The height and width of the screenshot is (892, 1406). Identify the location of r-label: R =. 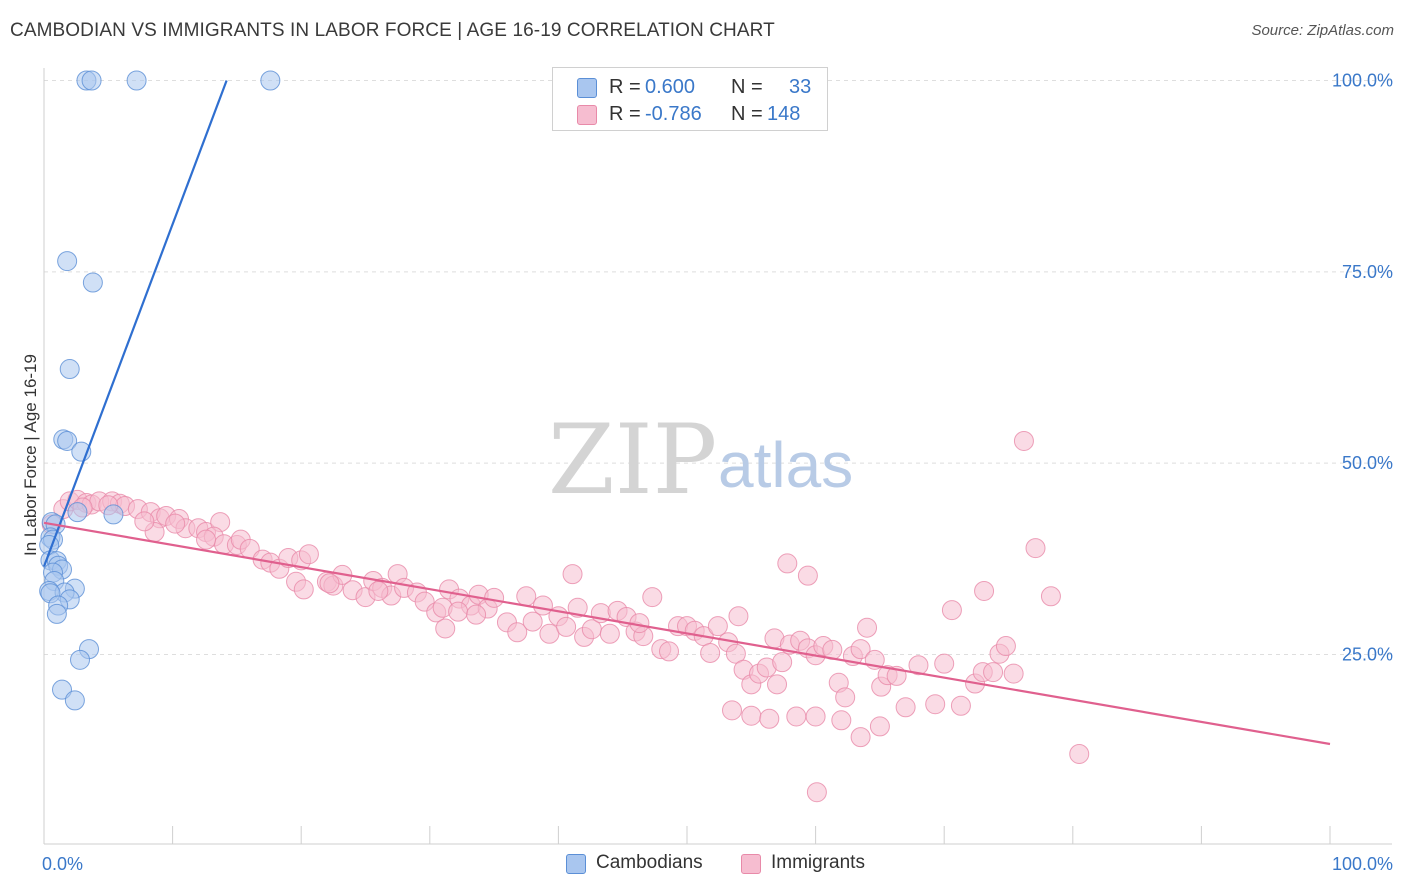
(625, 114).